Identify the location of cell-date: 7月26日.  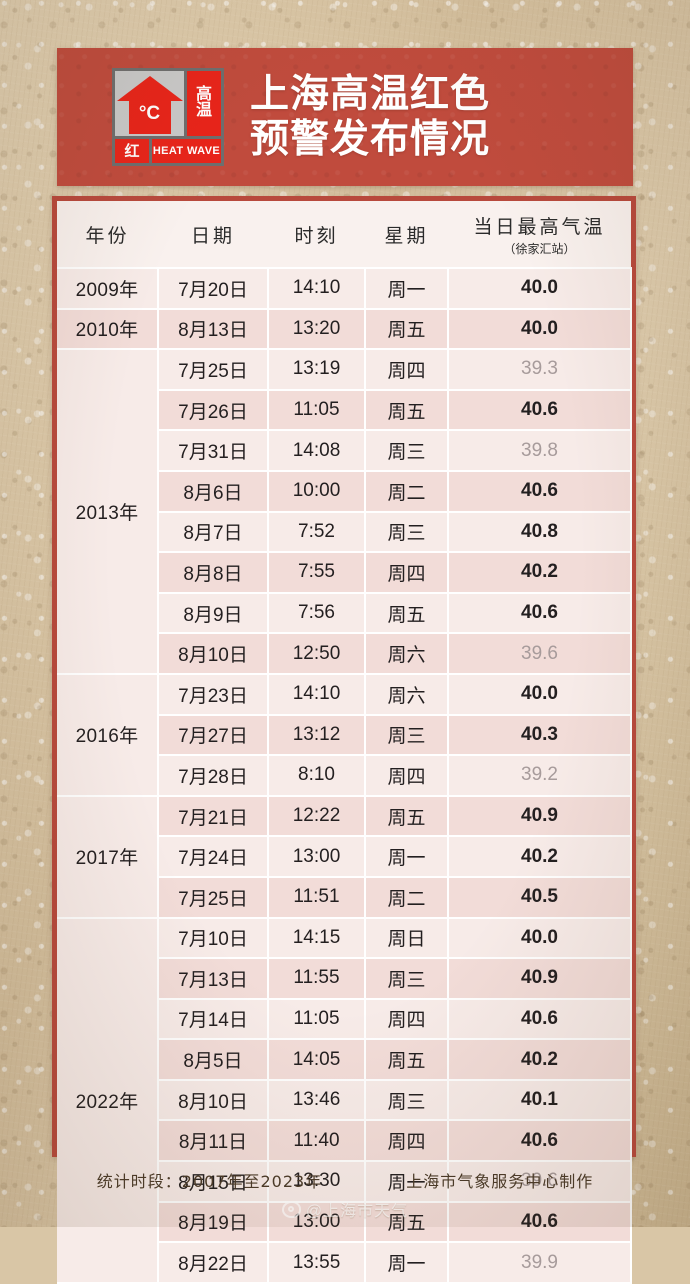
(213, 410).